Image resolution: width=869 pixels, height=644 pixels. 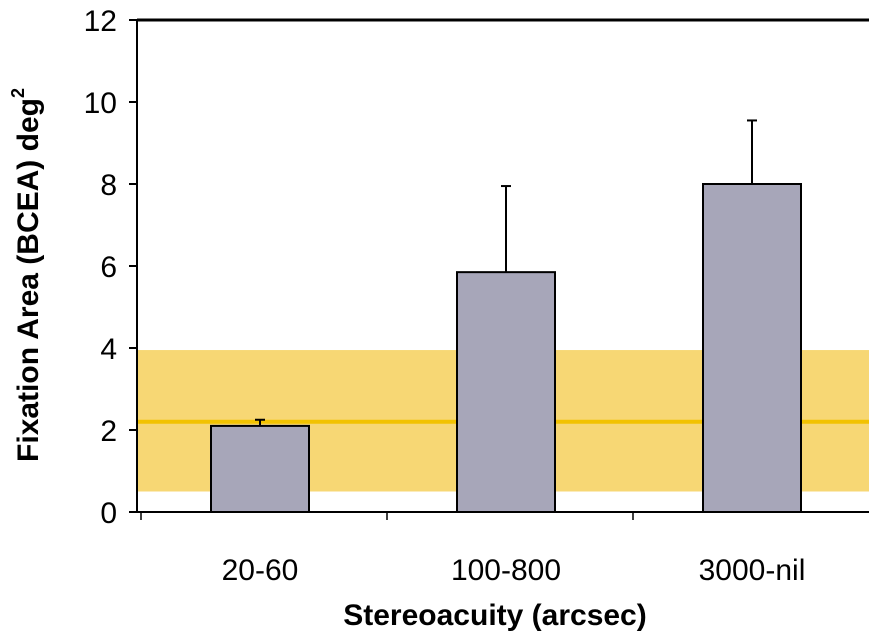 I want to click on y-tick-label: 4, so click(x=108, y=349).